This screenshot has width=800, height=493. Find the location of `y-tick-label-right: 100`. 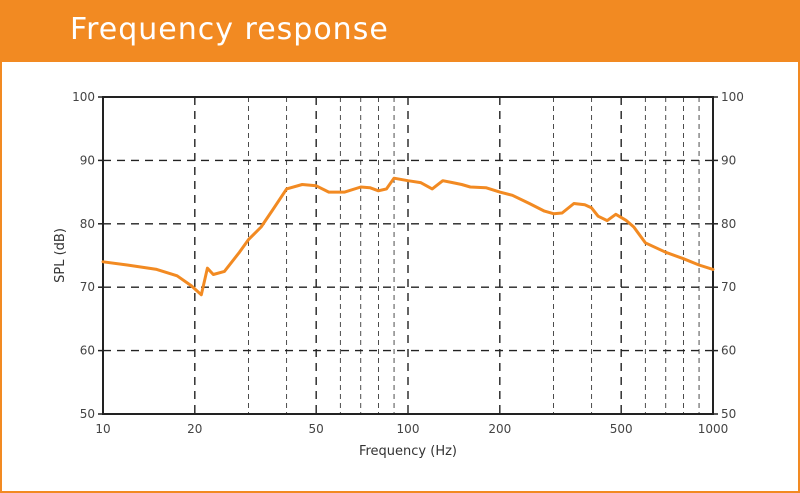

y-tick-label-right: 100 is located at coordinates (732, 97).